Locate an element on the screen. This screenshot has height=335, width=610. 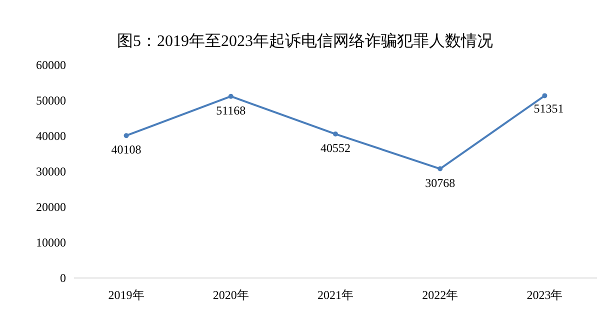
data-label: 30768 is located at coordinates (440, 183).